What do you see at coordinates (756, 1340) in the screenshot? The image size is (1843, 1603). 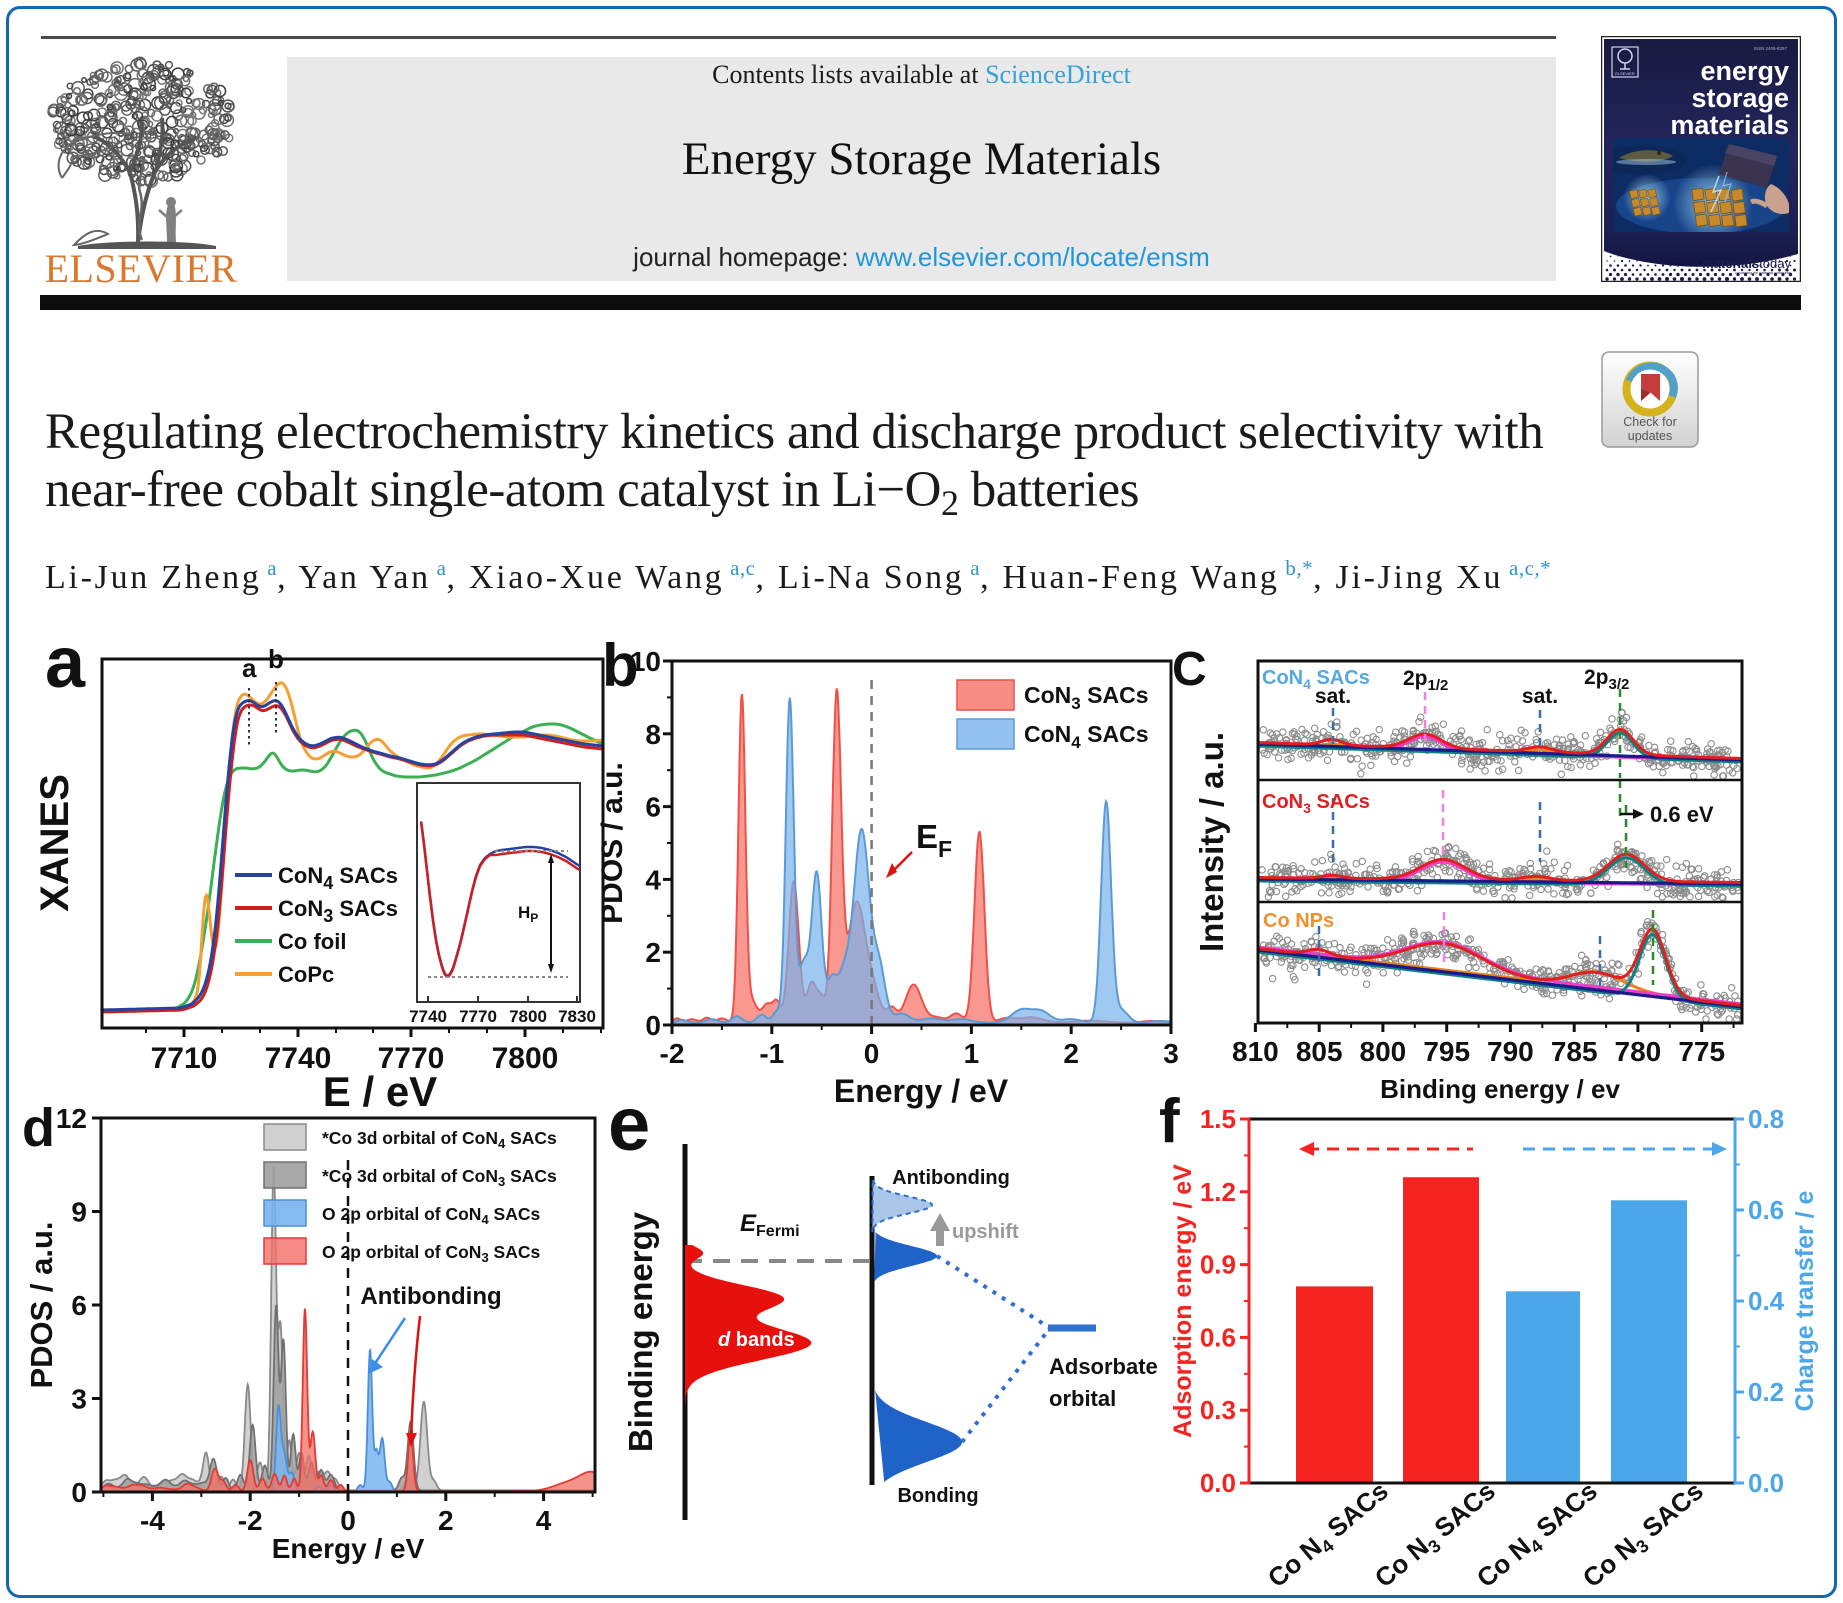 I see `svg-text: d bands` at bounding box center [756, 1340].